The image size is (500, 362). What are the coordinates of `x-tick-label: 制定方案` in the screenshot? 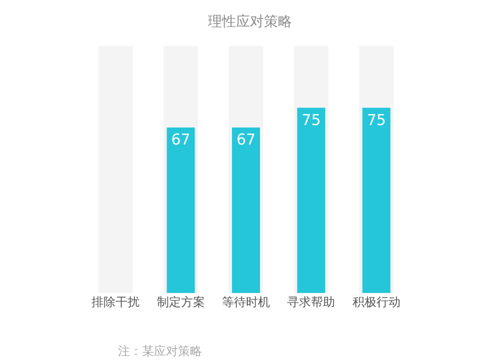 It's located at (180, 302).